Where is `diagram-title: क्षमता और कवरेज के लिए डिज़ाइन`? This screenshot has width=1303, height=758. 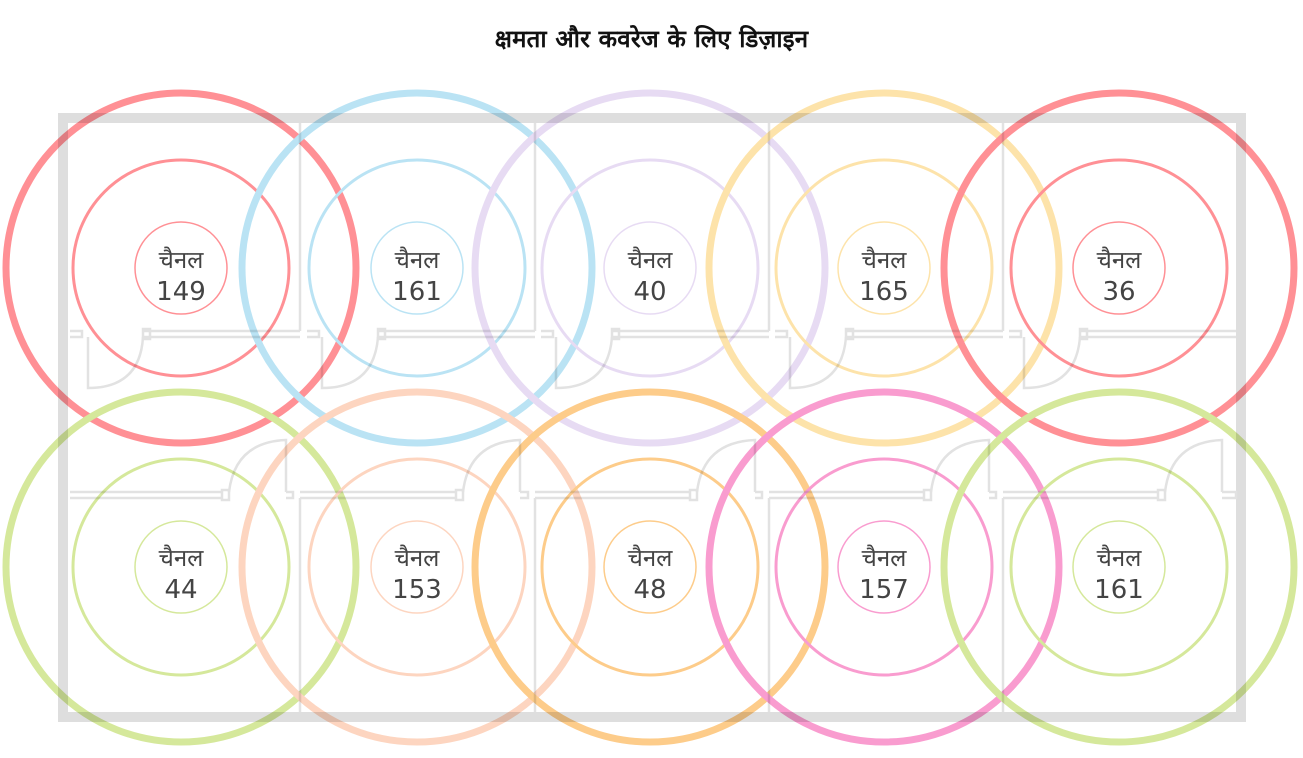
diagram-title: क्षमता और कवरेज के लिए डिज़ाइन is located at coordinates (651, 39).